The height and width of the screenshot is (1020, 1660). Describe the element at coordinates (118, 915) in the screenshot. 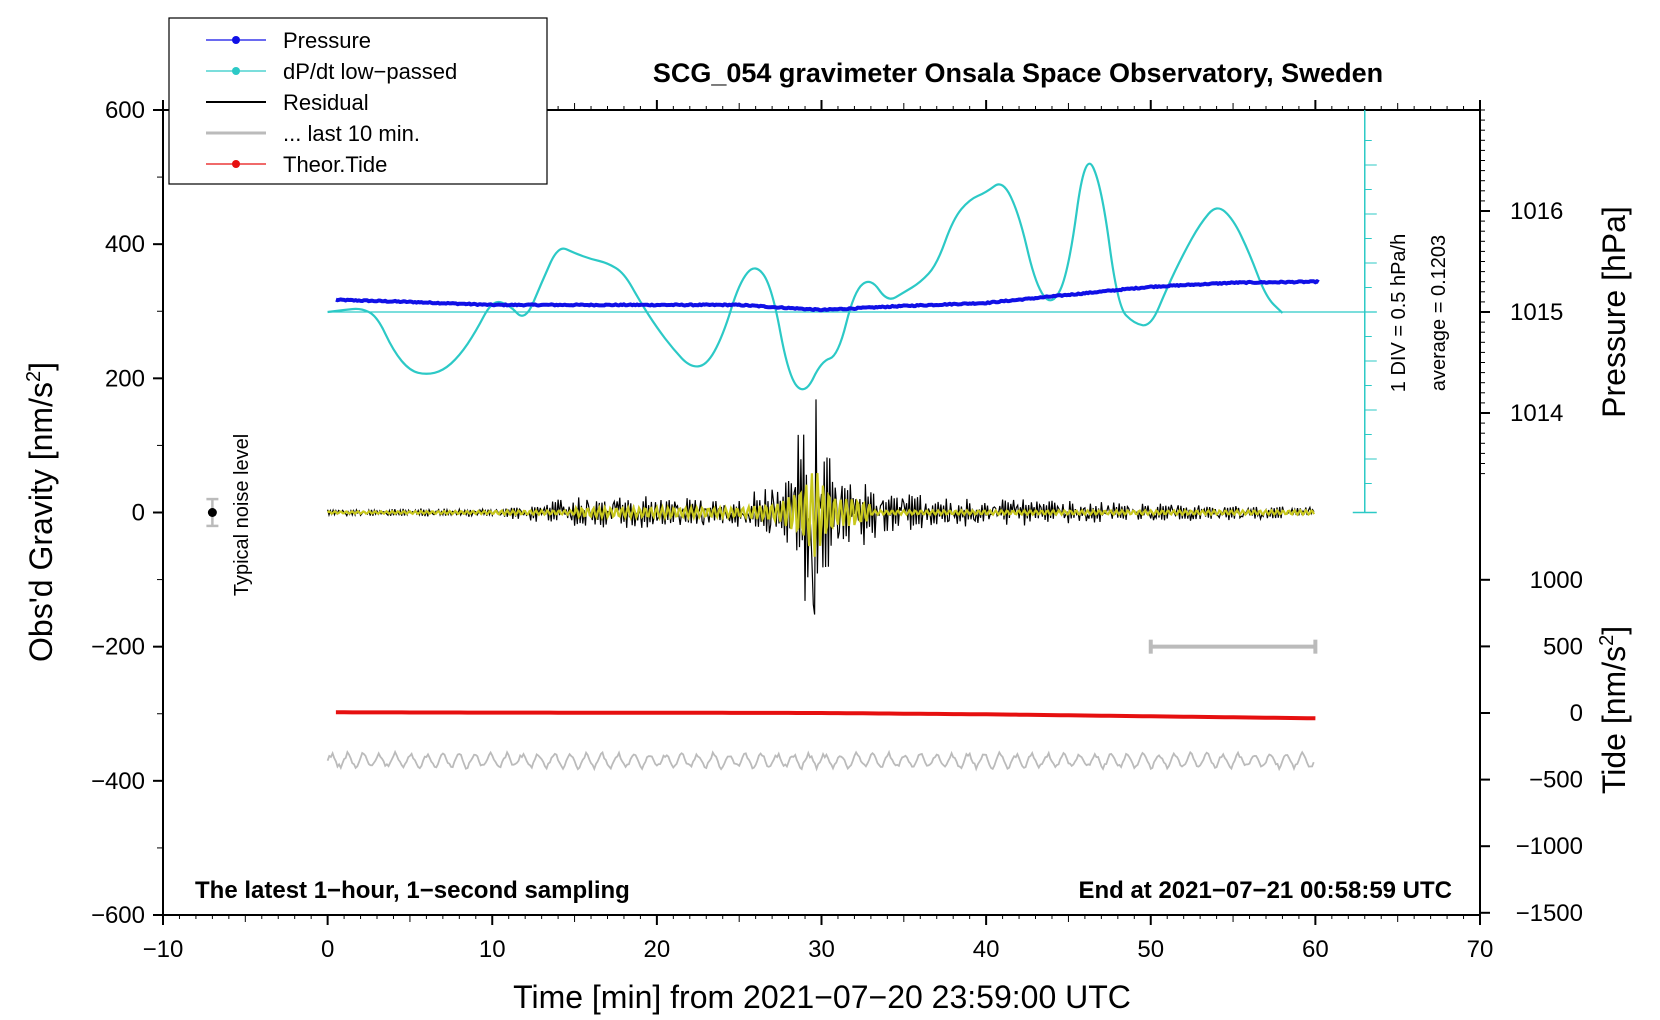

I see `y-tick-label-6: −600` at that location.